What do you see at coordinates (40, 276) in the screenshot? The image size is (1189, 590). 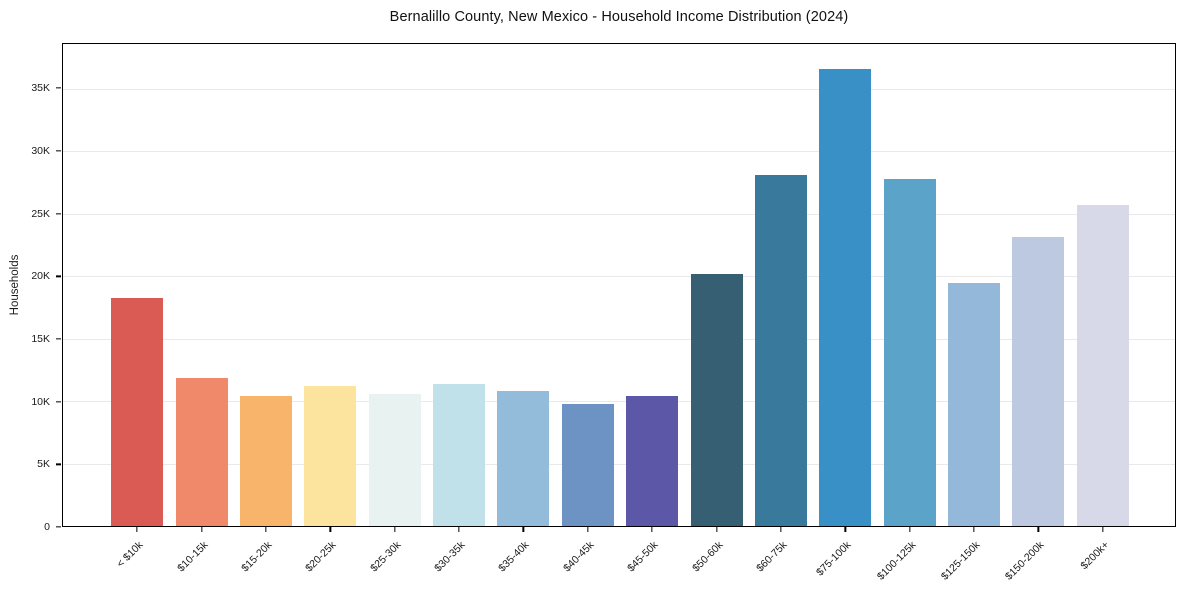 I see `y-tick-label: 20K` at bounding box center [40, 276].